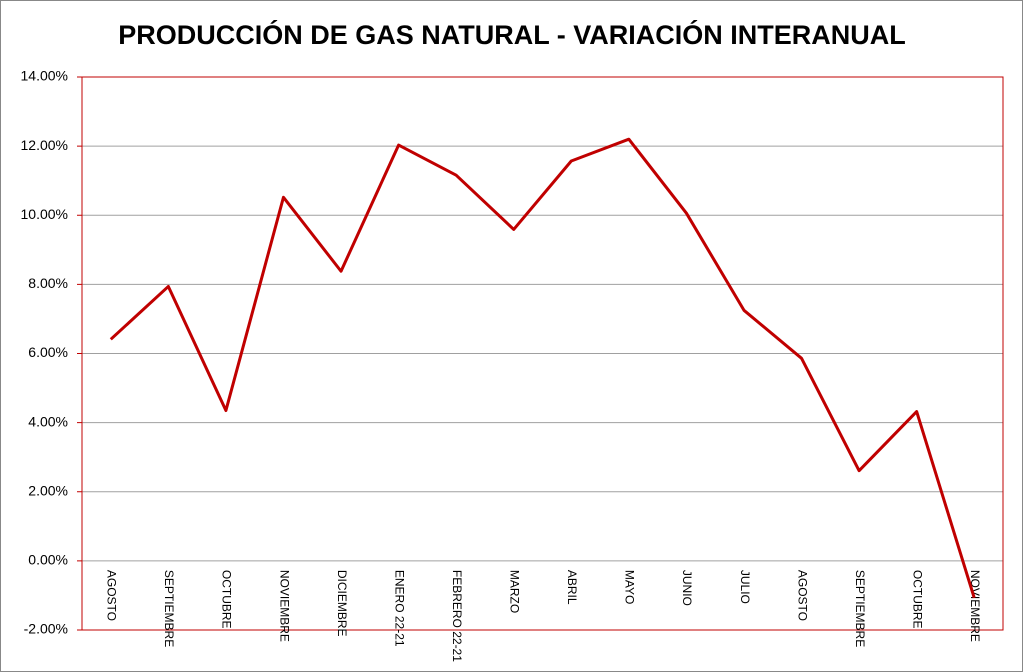 This screenshot has height=672, width=1023. I want to click on x-tick-label: ABRIL, so click(572, 587).